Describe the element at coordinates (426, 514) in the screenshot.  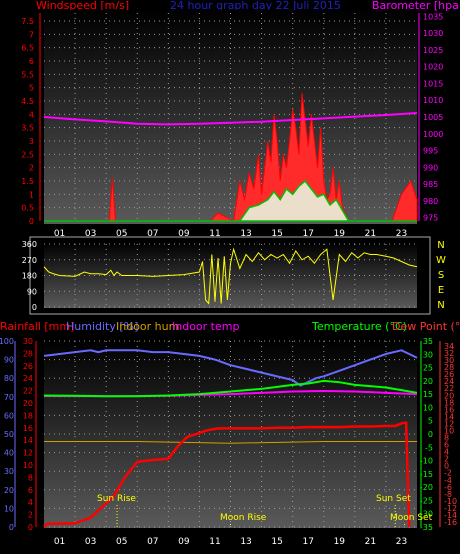
I see `temperature-tick-label: -30` at that location.